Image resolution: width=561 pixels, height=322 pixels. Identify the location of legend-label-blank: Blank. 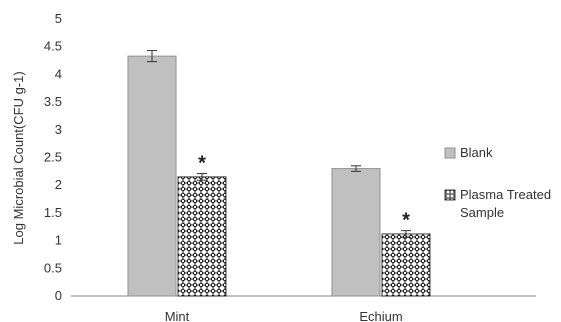
(476, 152).